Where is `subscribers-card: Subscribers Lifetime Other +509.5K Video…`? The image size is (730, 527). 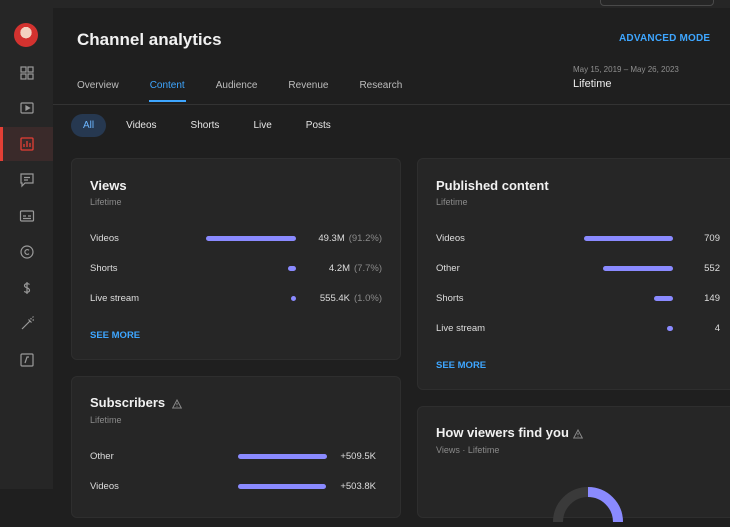
subscribers-card: Subscribers Lifetime Other +509.5K Video… is located at coordinates (236, 447).